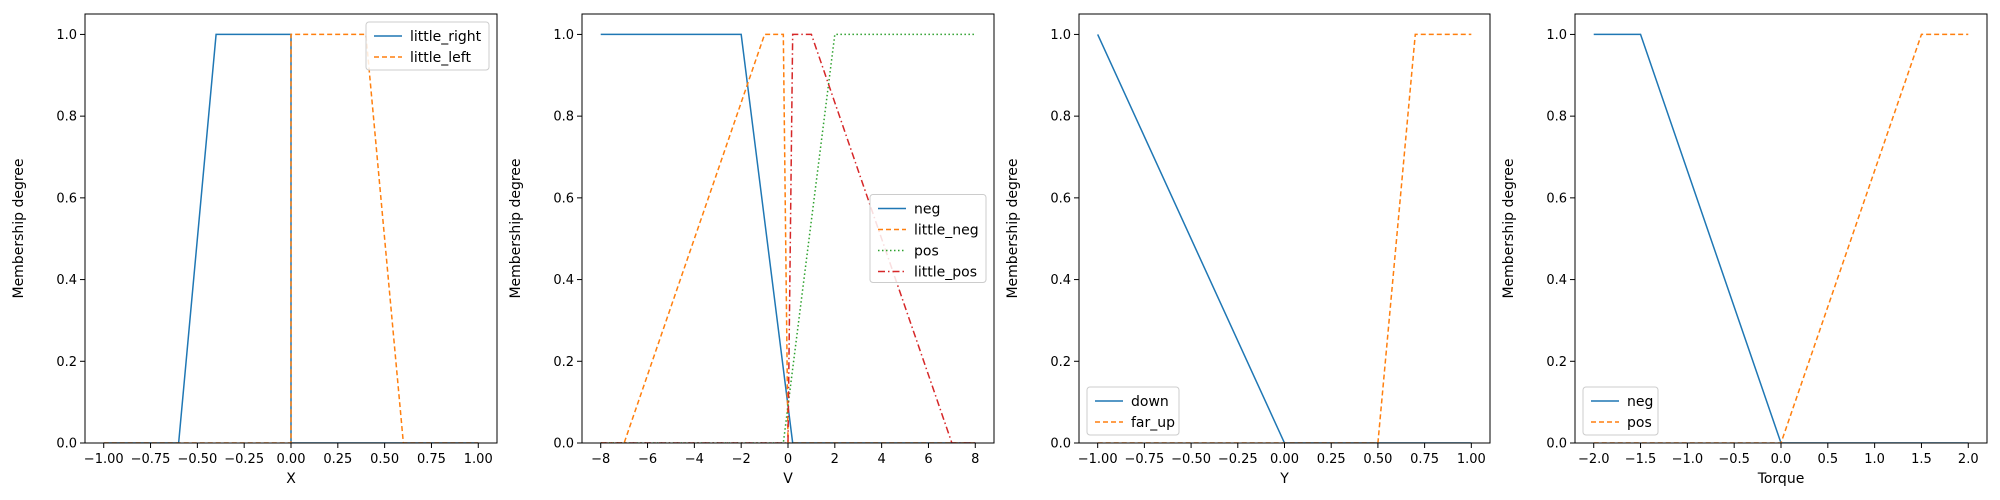  Describe the element at coordinates (945, 273) in the screenshot. I see `legend-label: little_pos` at that location.